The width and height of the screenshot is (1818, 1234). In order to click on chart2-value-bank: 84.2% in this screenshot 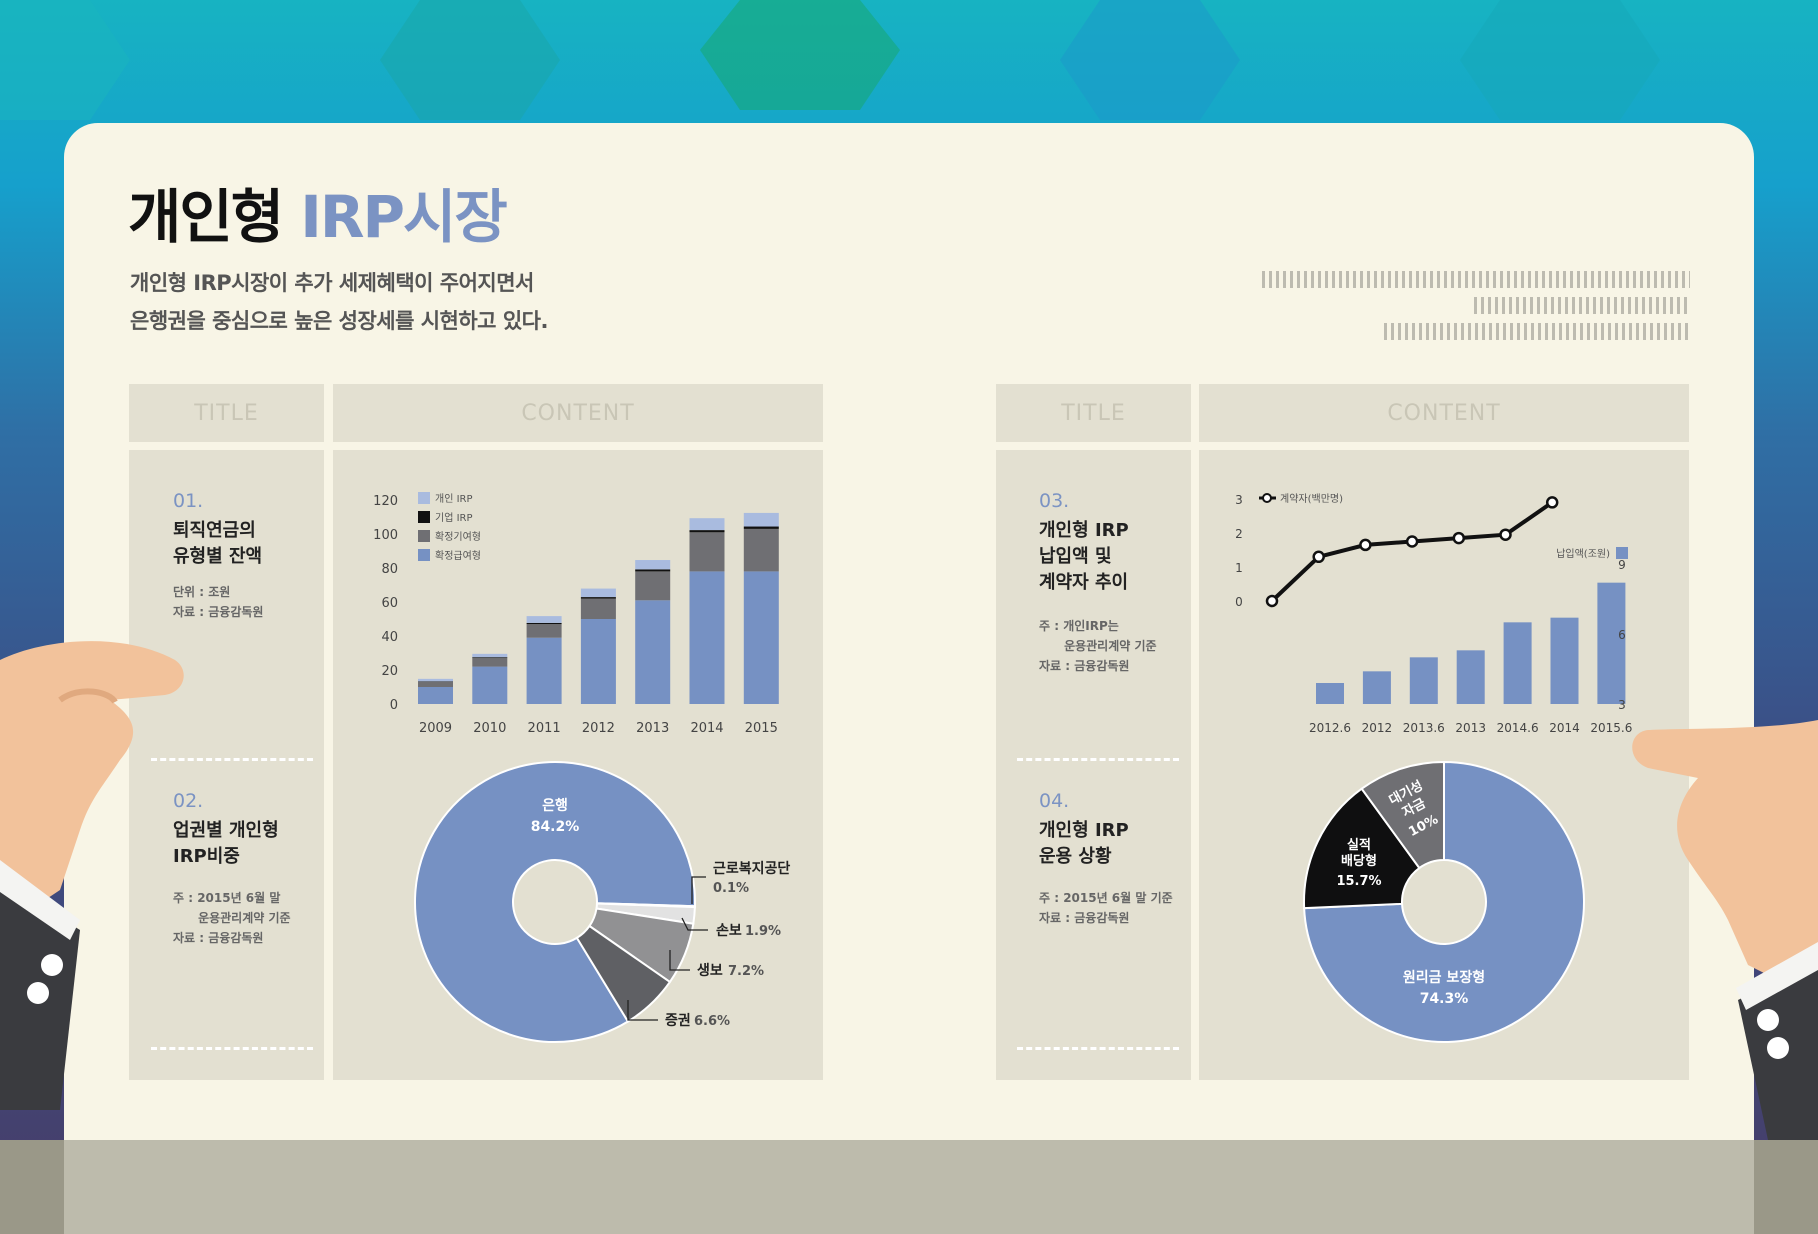, I will do `click(555, 827)`.